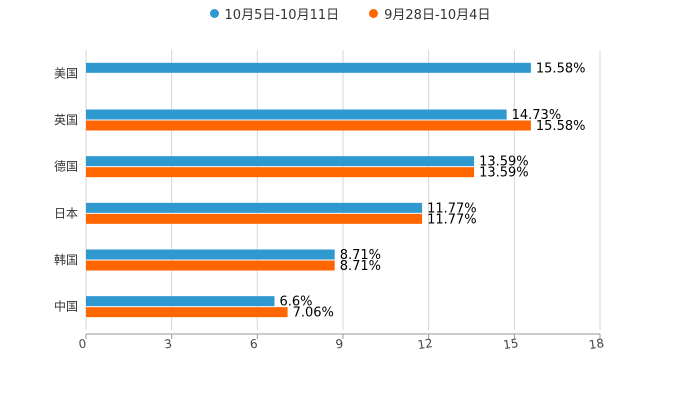 Image resolution: width=700 pixels, height=400 pixels. I want to click on category-label-1: 英国, so click(66, 120).